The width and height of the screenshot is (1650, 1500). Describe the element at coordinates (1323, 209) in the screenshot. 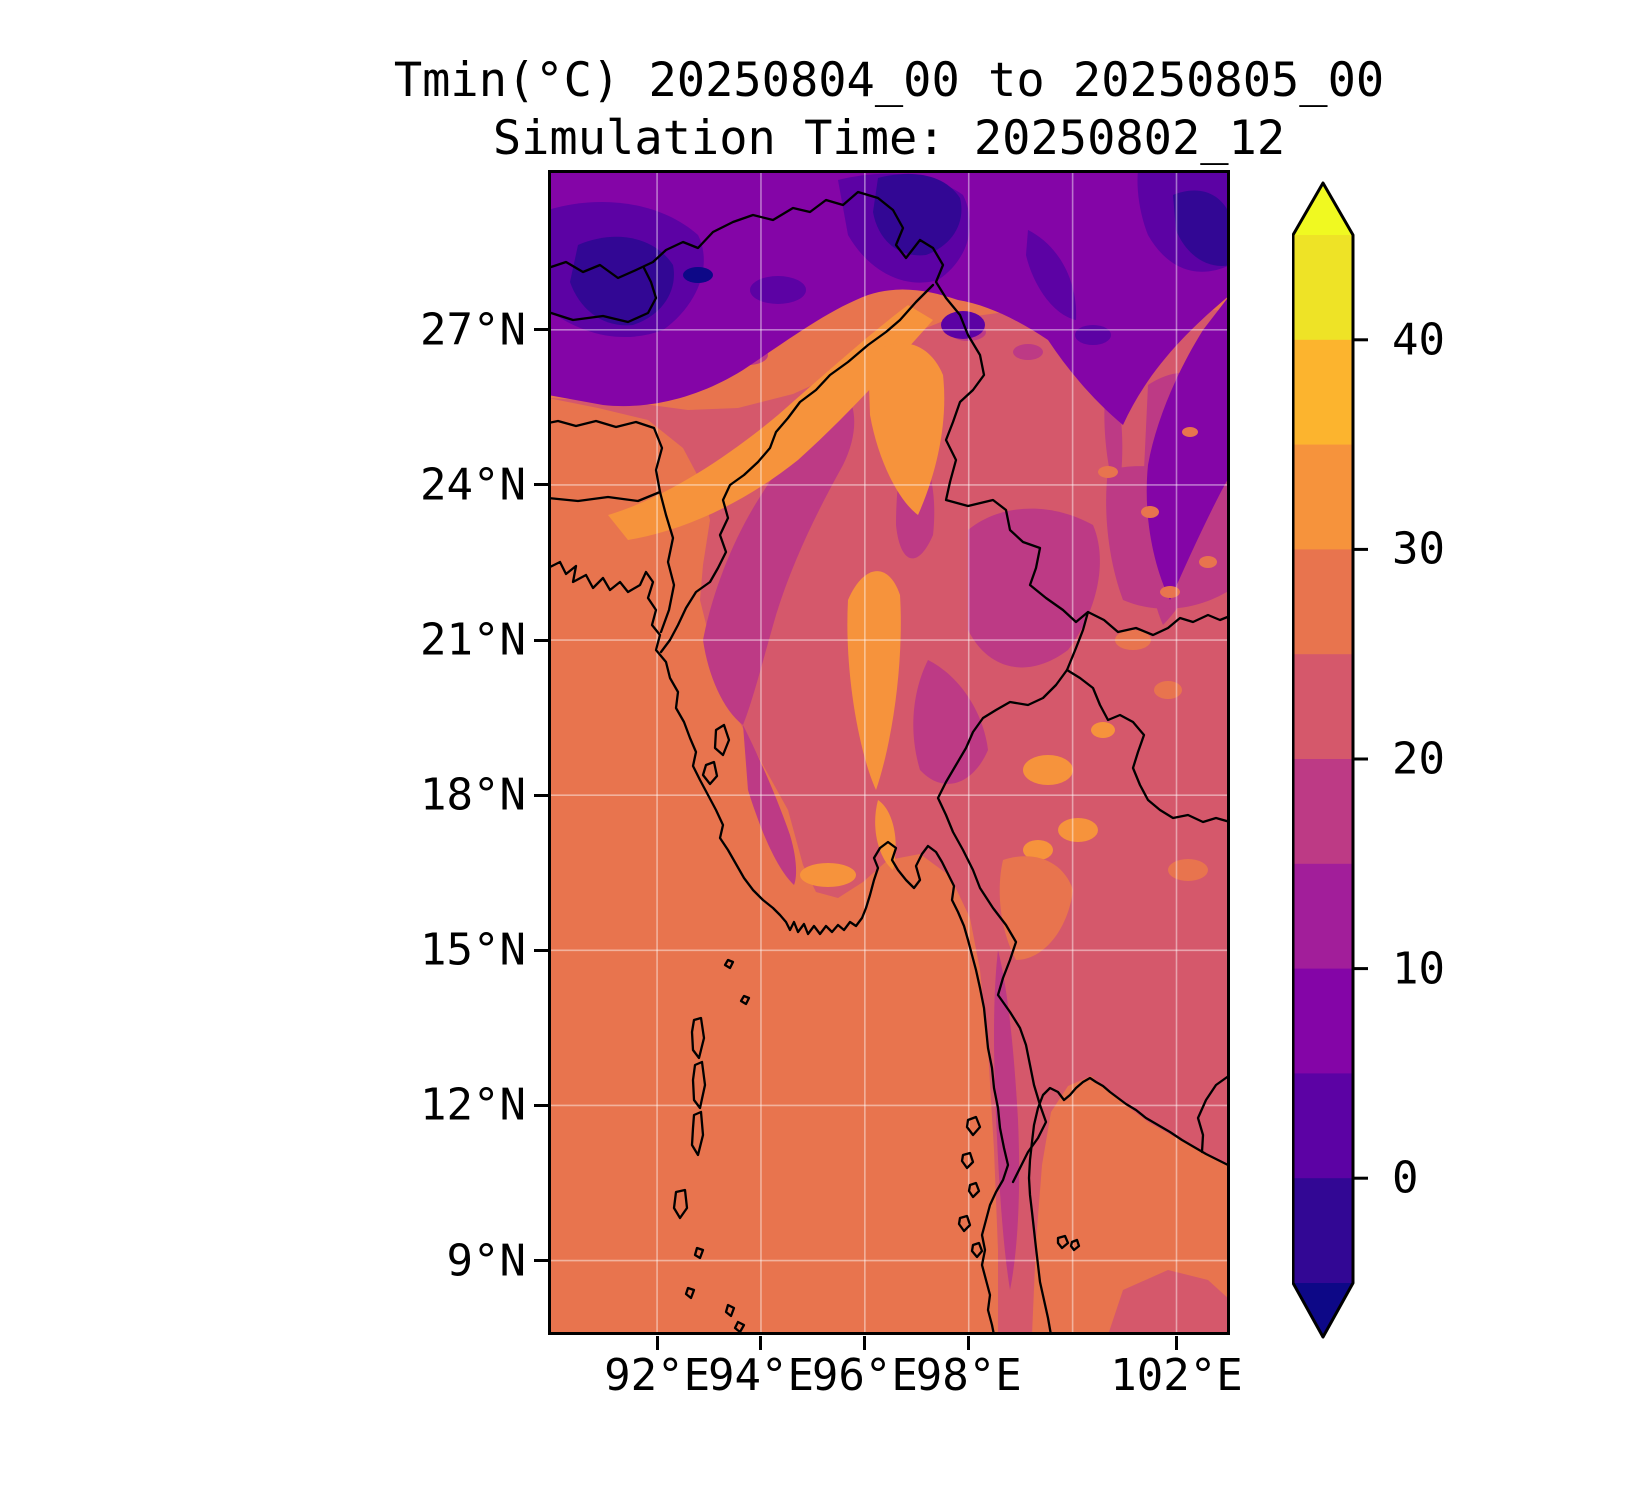

I see `colorbar-over-arrow` at that location.